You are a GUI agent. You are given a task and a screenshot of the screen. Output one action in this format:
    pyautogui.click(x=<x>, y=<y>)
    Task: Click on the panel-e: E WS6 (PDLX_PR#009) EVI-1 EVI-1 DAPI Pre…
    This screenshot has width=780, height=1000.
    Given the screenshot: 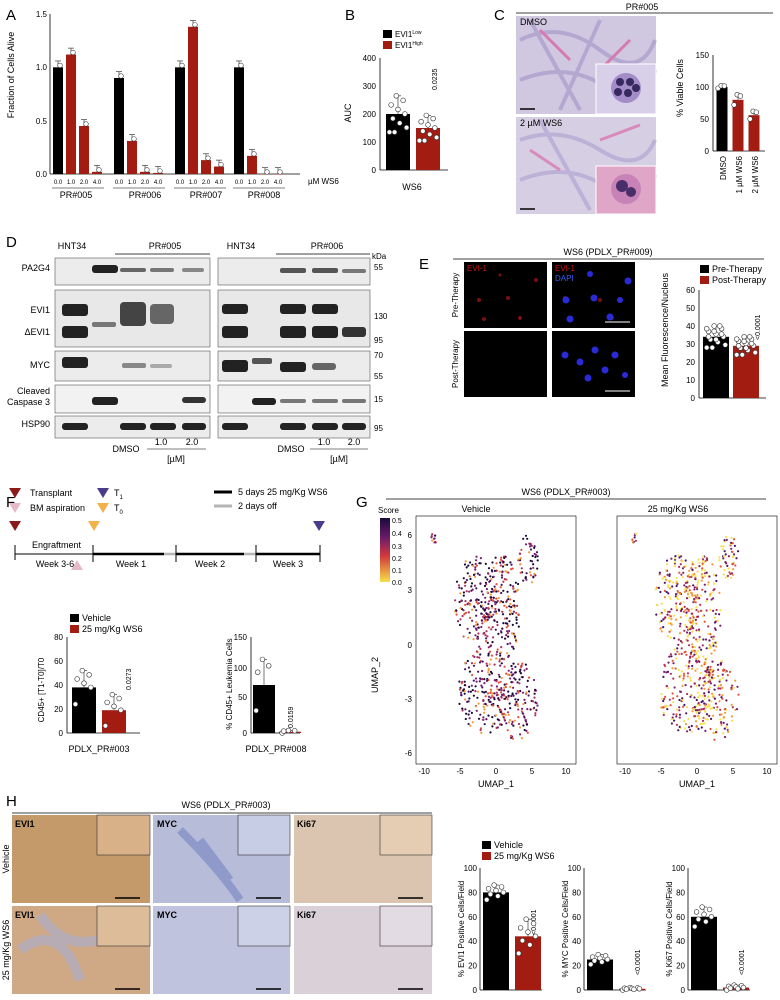 What is the action you would take?
    pyautogui.click(x=593, y=325)
    